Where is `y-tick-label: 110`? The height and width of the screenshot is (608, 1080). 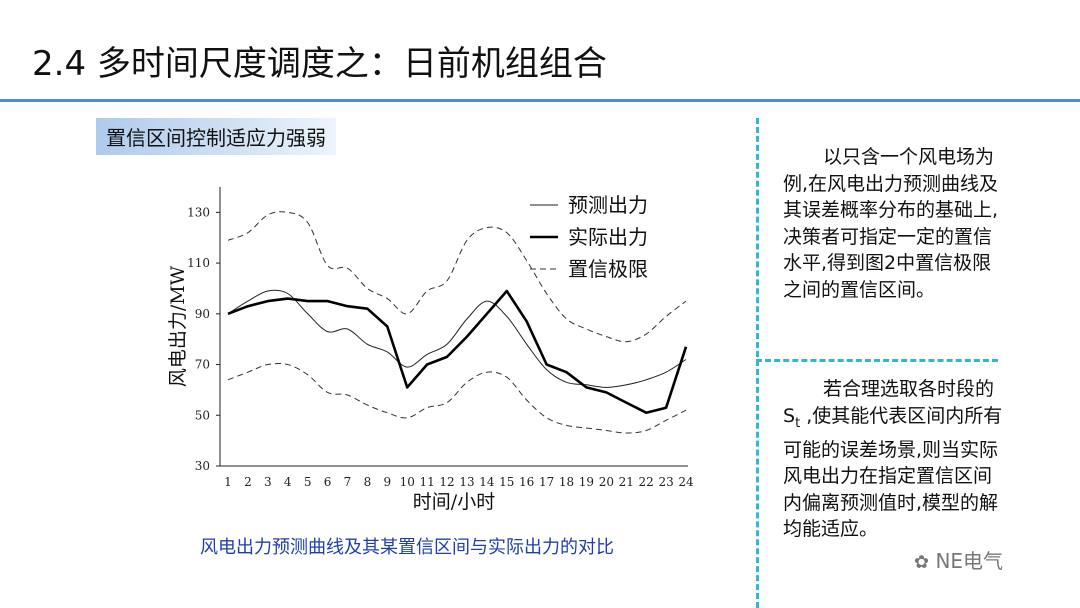 y-tick-label: 110 is located at coordinates (198, 263).